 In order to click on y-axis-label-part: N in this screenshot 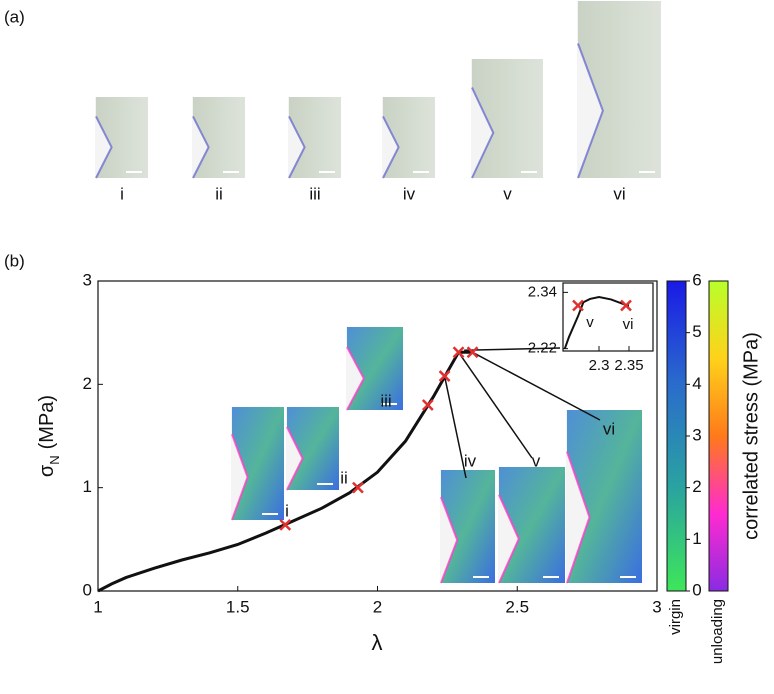, I will do `click(54, 459)`.